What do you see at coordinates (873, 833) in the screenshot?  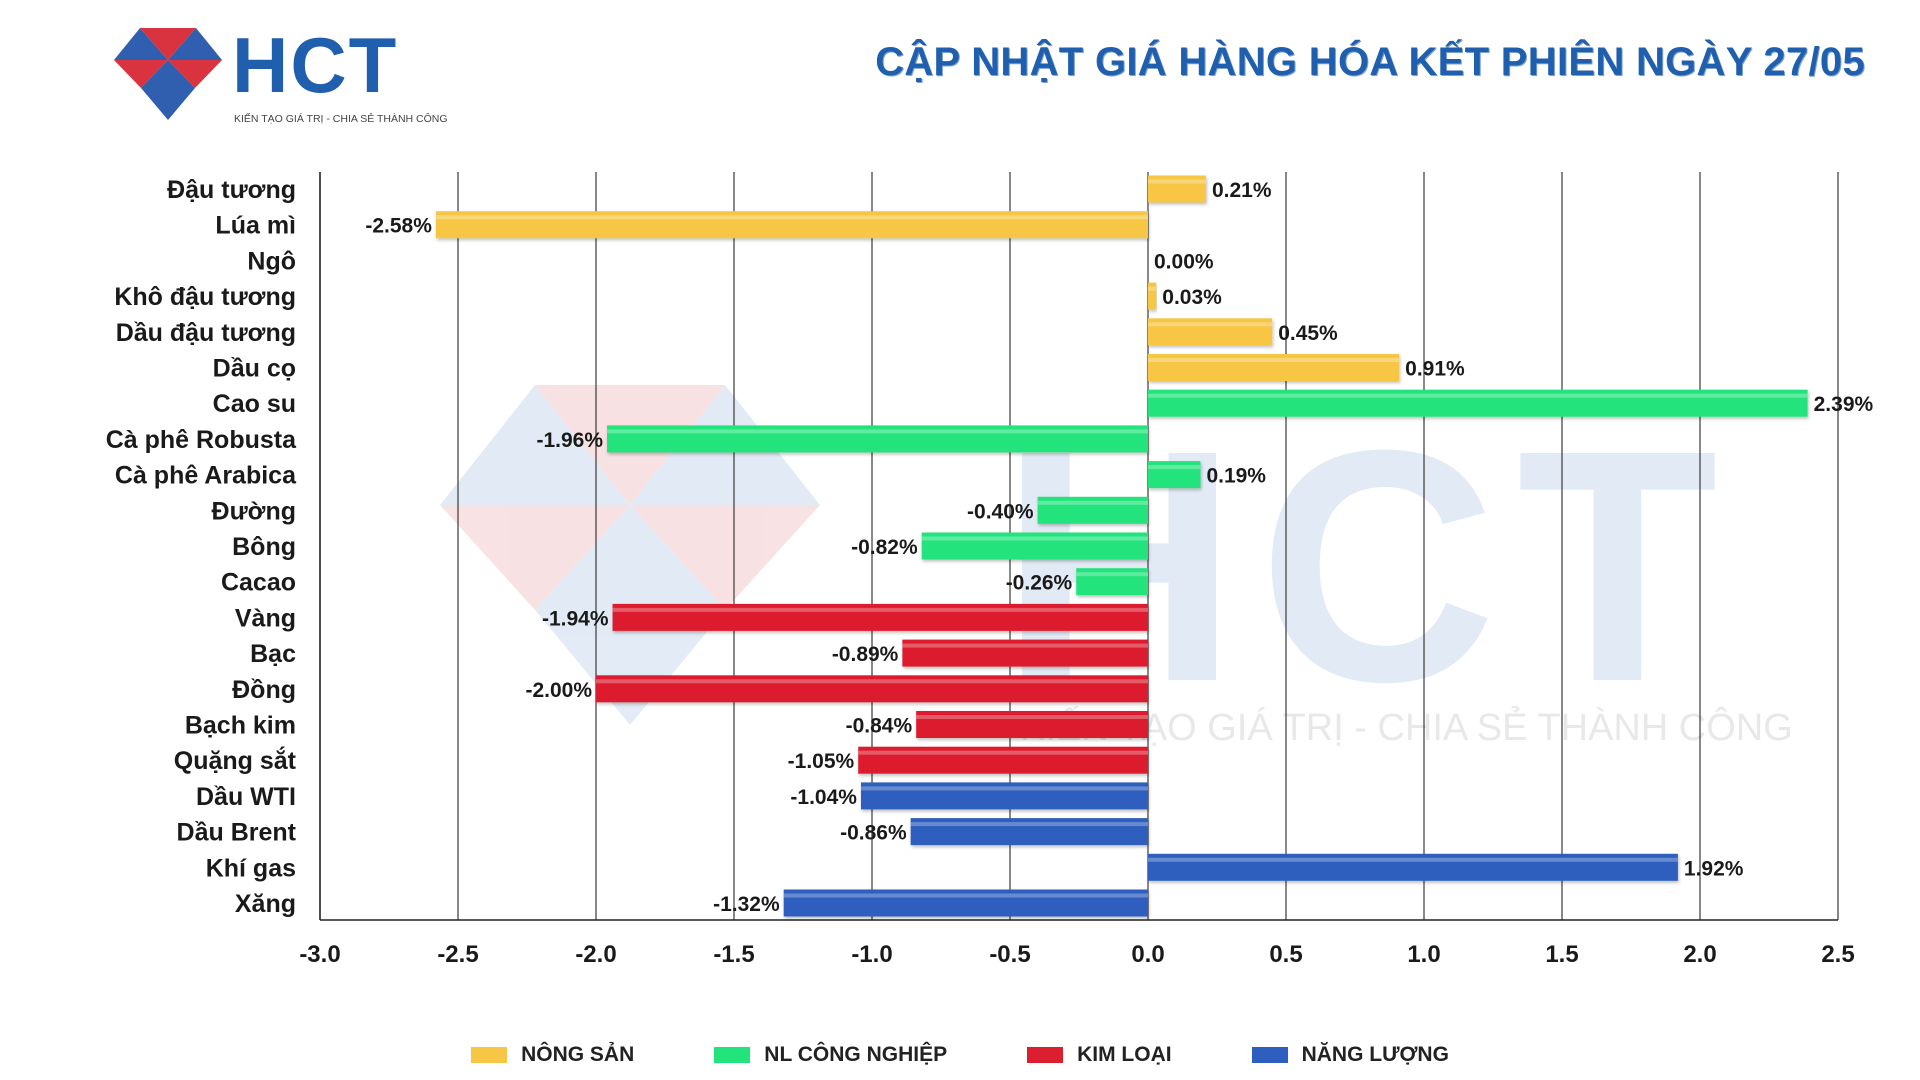 I see `value-label: -0.86%` at bounding box center [873, 833].